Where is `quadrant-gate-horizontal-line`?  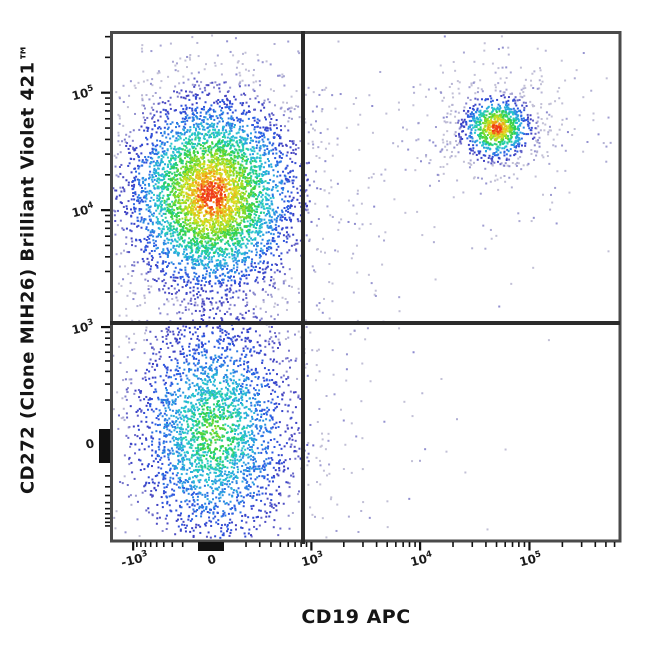
quadrant-gate-horizontal-line is located at coordinates (365, 323).